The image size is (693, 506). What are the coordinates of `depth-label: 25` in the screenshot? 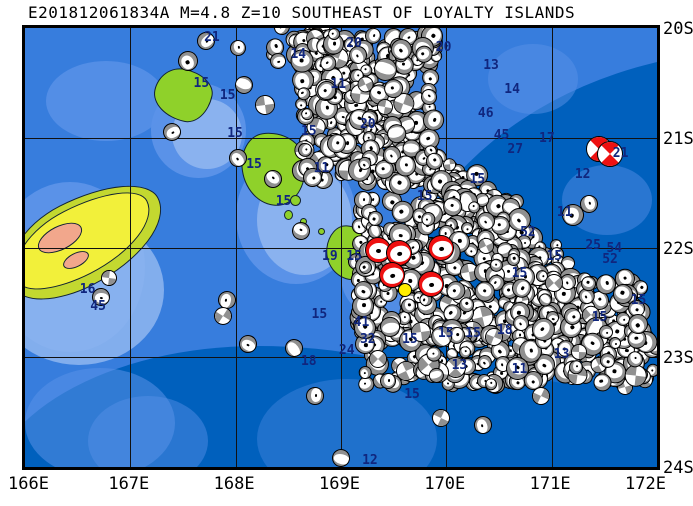 It's located at (593, 245).